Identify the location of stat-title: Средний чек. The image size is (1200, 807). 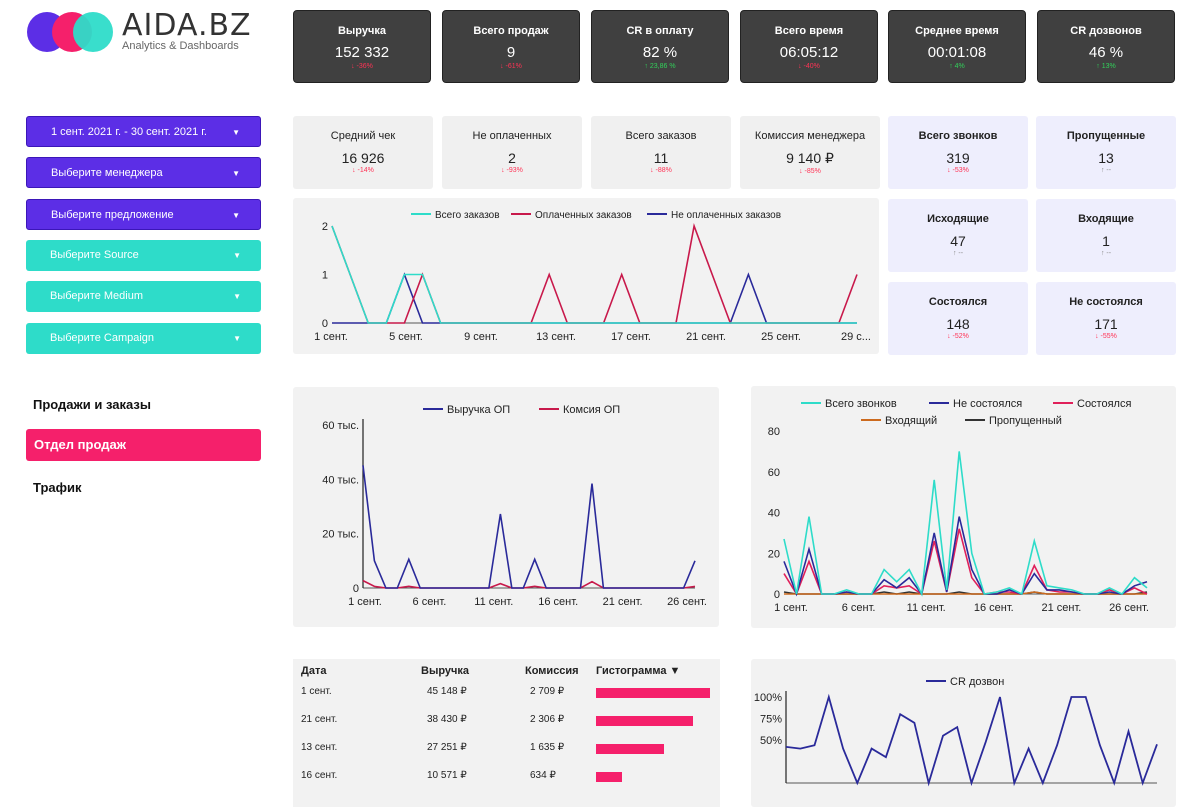
(363, 136).